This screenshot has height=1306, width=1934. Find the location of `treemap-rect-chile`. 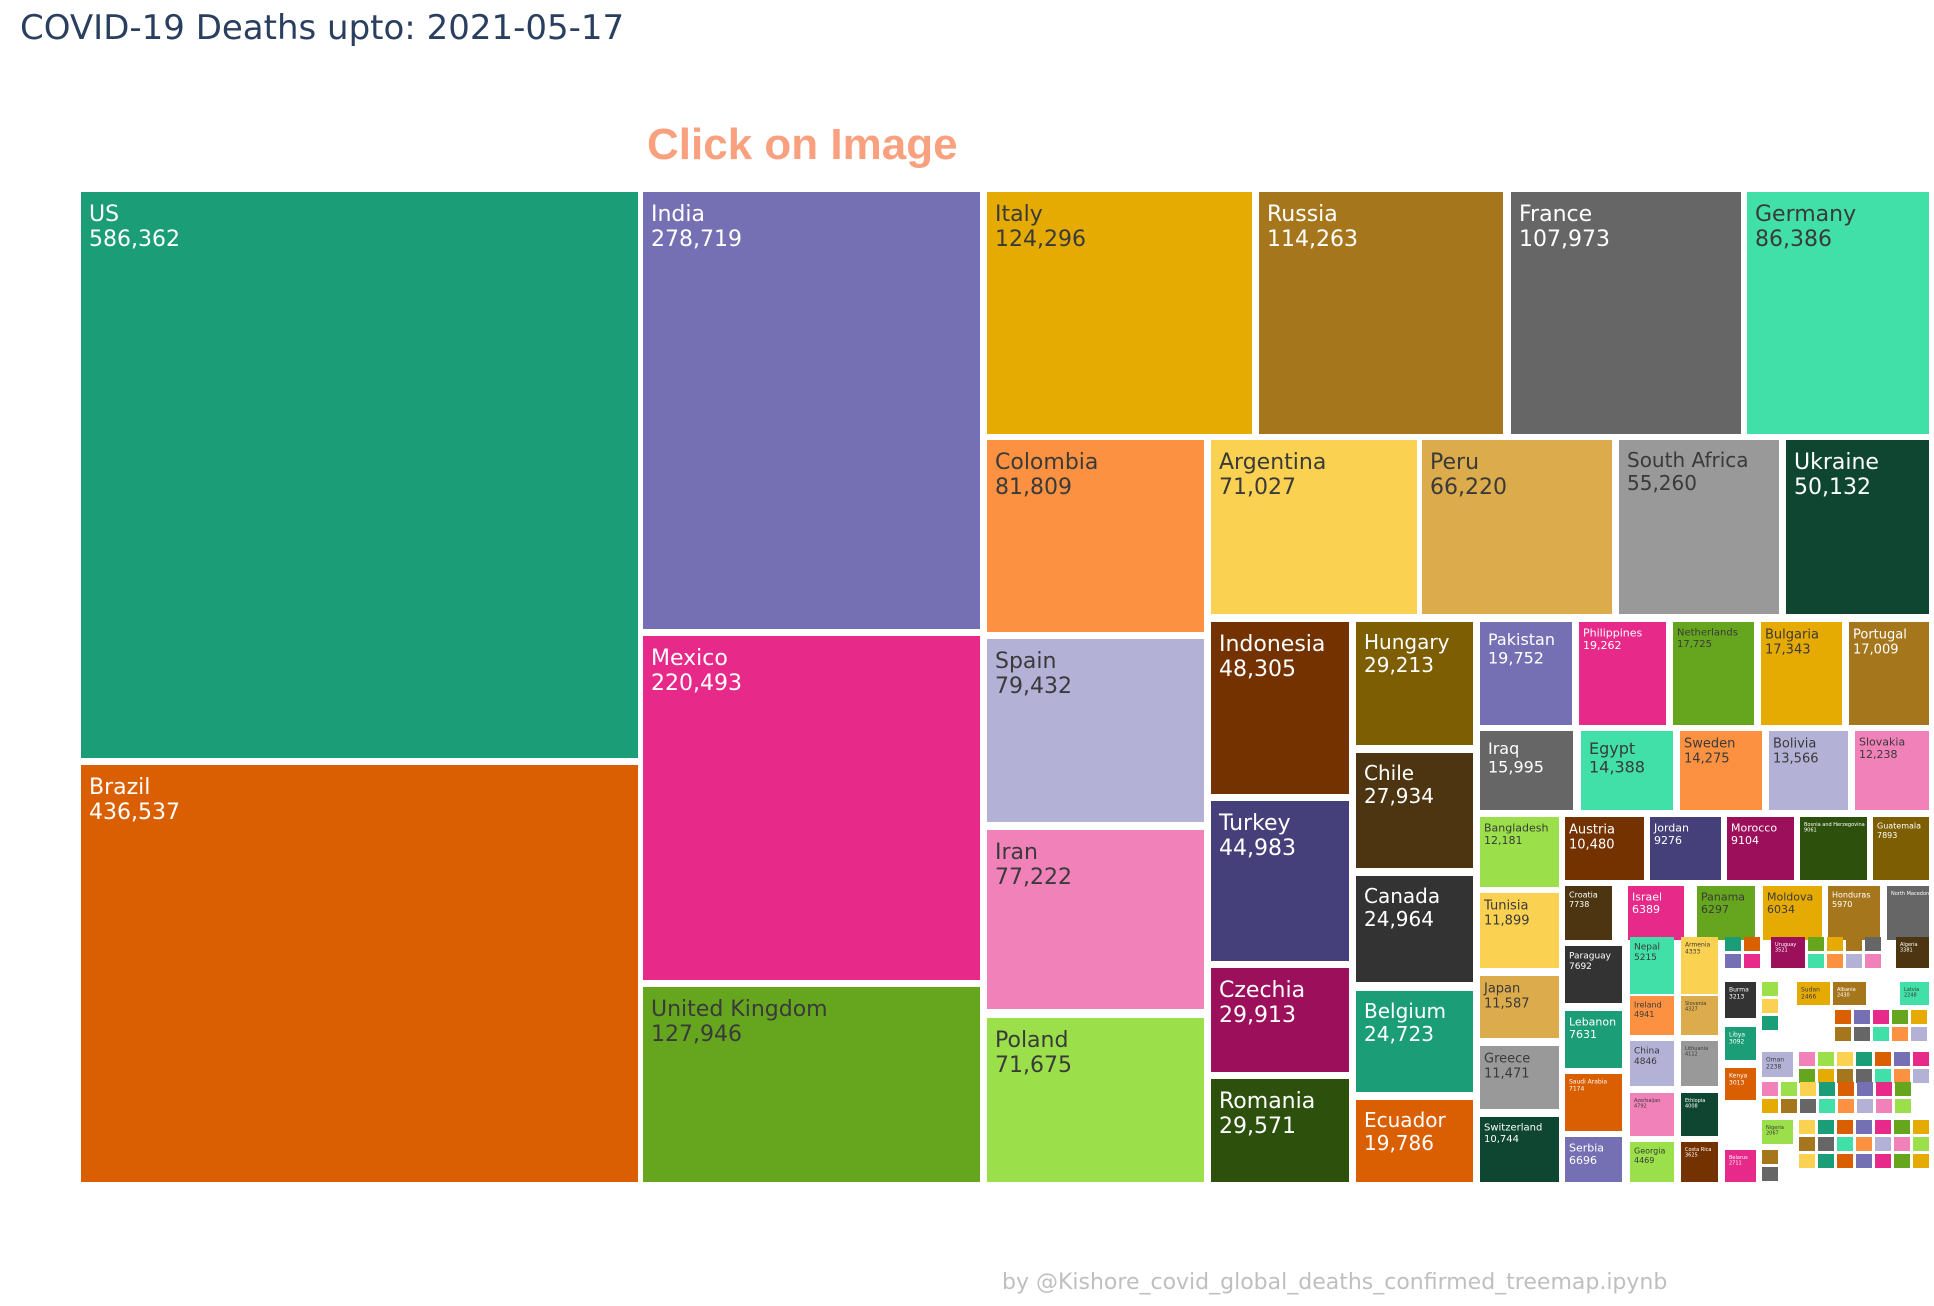

treemap-rect-chile is located at coordinates (1414, 810).